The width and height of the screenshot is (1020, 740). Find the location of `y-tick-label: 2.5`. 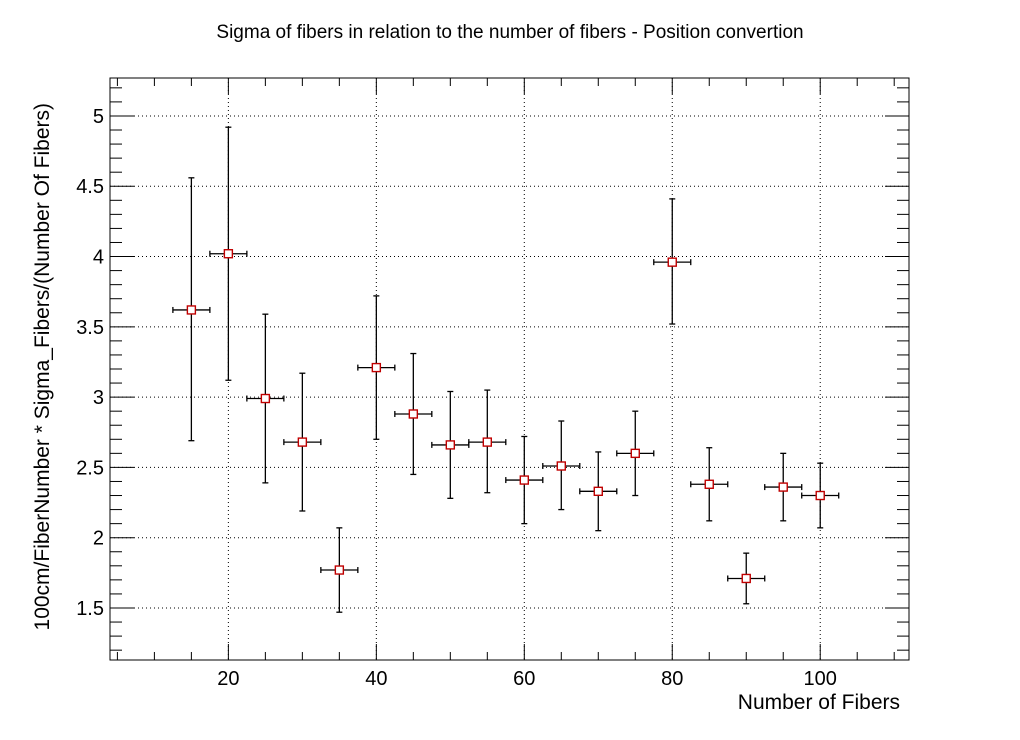

y-tick-label: 2.5 is located at coordinates (90, 468).